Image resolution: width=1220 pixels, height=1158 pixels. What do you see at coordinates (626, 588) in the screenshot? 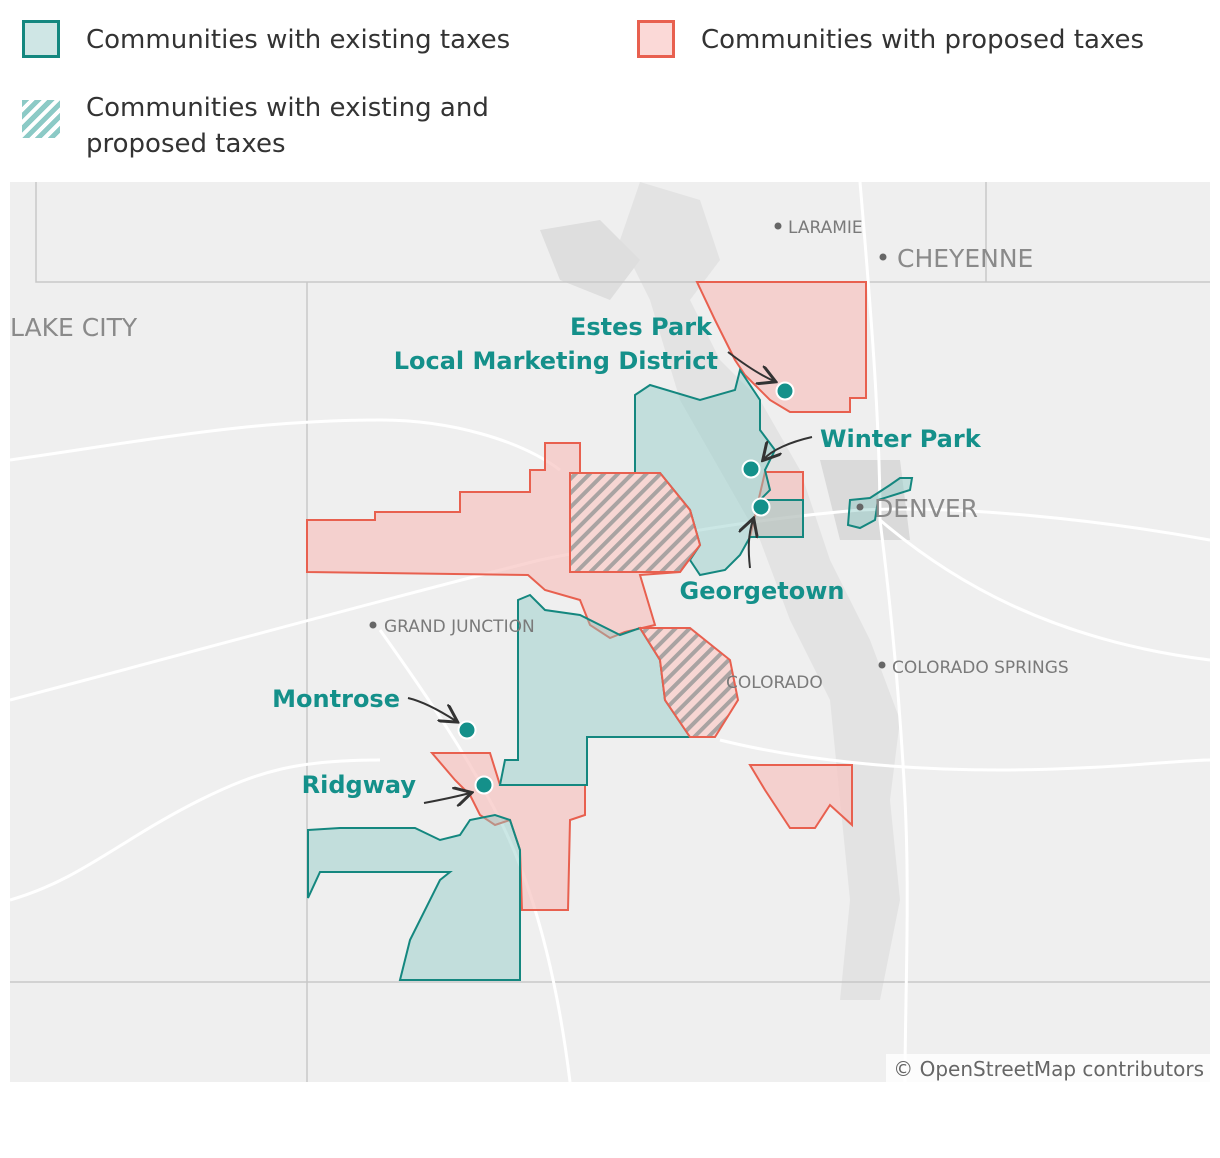
I see `community-dots` at bounding box center [626, 588].